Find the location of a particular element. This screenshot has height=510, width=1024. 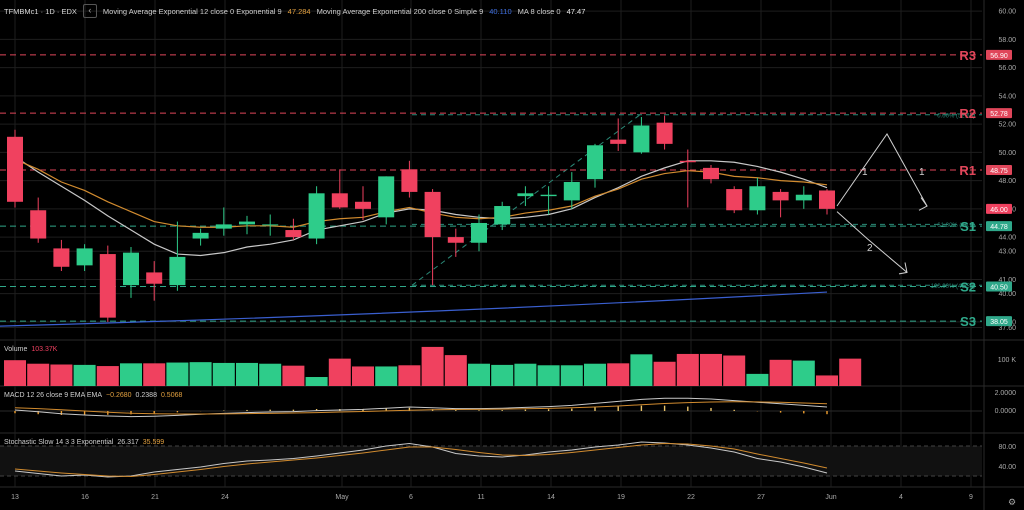

fib-618-line-label: 61.80% (44.9) is located at coordinates (956, 226).